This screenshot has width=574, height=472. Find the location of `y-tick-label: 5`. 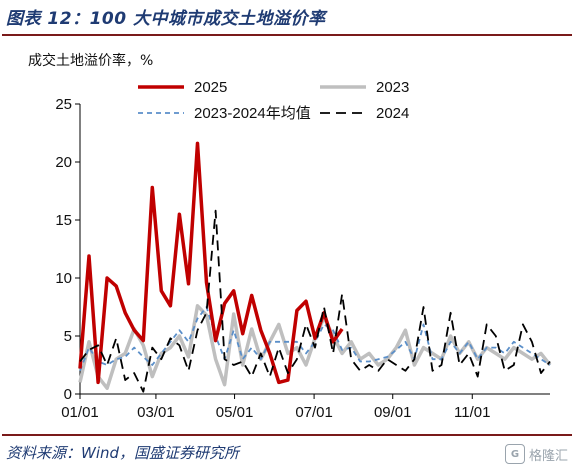

y-tick-label: 5 is located at coordinates (68, 336).